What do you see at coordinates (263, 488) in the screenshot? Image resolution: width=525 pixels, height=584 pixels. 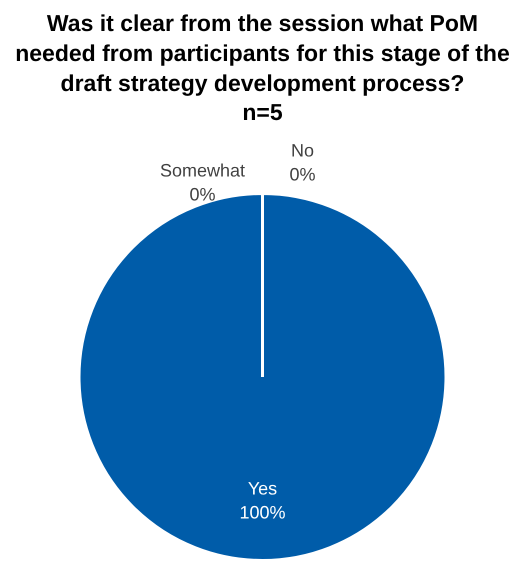 I see `slice-label: Yes` at bounding box center [263, 488].